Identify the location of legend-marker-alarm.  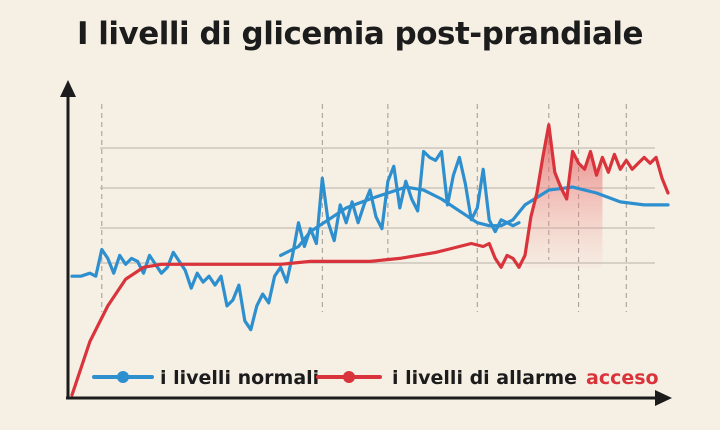
(349, 377).